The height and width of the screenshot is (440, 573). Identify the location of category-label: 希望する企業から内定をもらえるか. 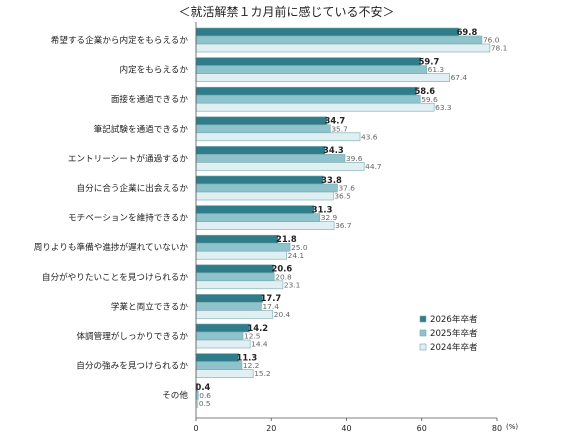
(120, 40).